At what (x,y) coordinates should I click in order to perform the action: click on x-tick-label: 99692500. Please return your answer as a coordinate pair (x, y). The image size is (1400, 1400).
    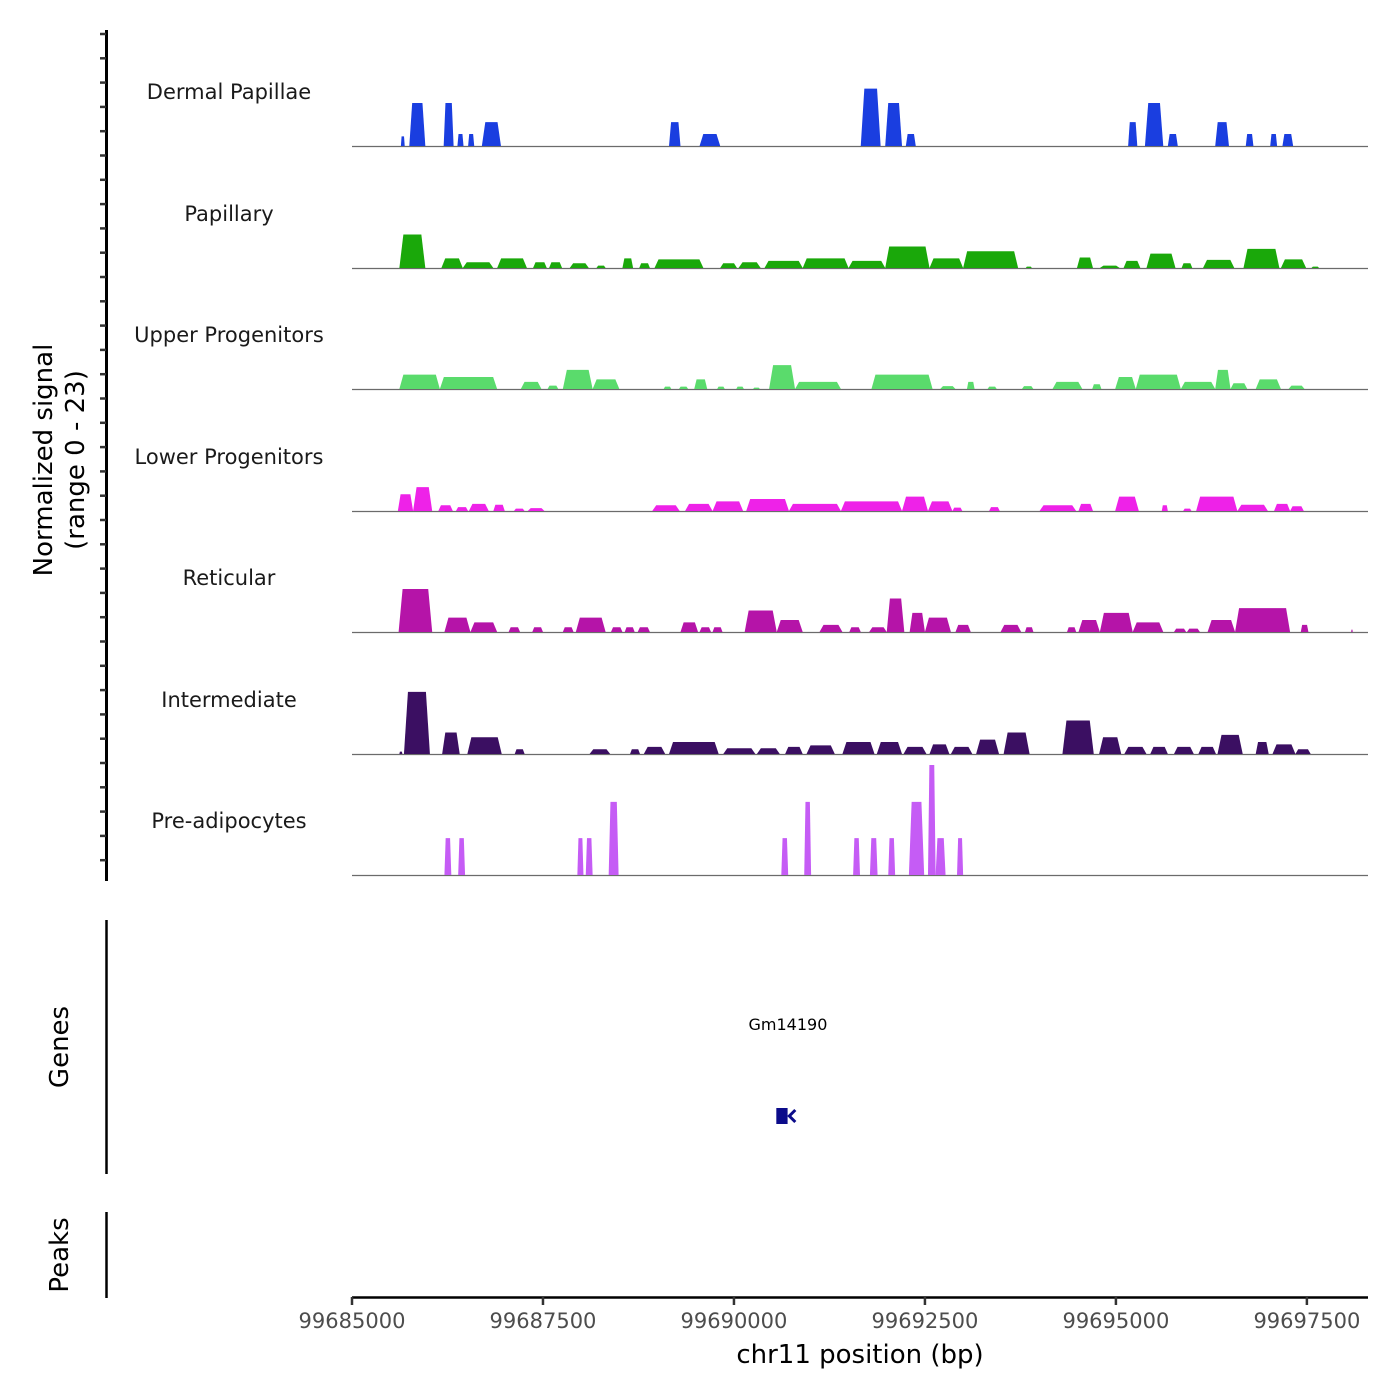
    Looking at the image, I should click on (924, 1321).